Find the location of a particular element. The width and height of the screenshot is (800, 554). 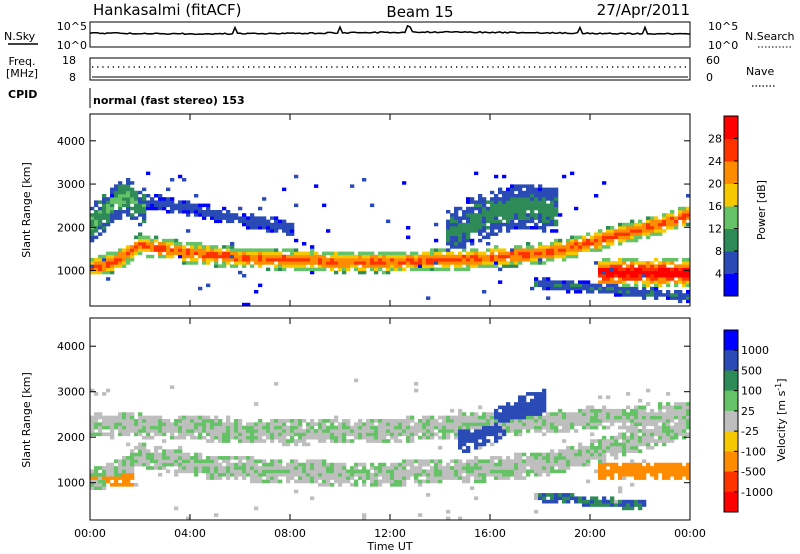

vel-cell-2064 is located at coordinates (672, 421).